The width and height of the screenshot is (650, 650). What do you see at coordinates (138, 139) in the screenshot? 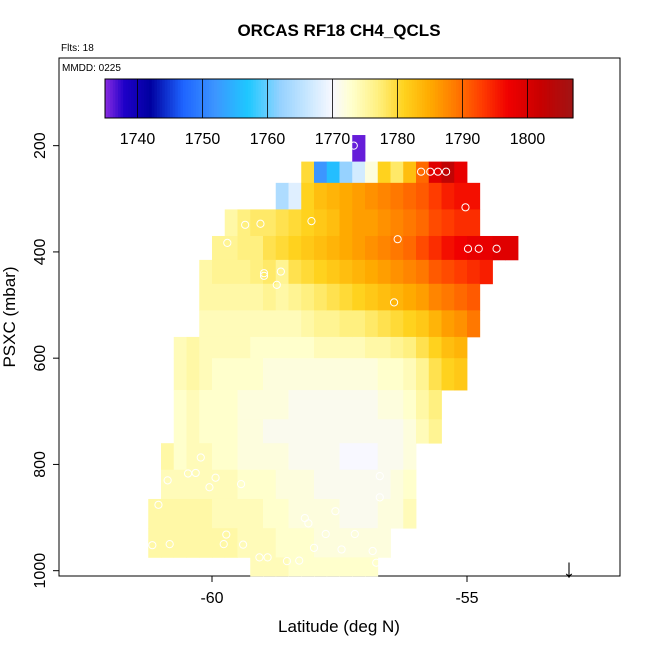
I see `colorbar-tick-label: 1740` at bounding box center [138, 139].